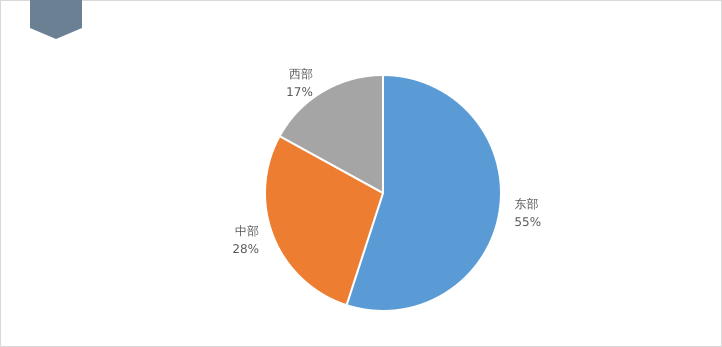  Describe the element at coordinates (300, 73) in the screenshot. I see `slice-label: 西部` at that location.